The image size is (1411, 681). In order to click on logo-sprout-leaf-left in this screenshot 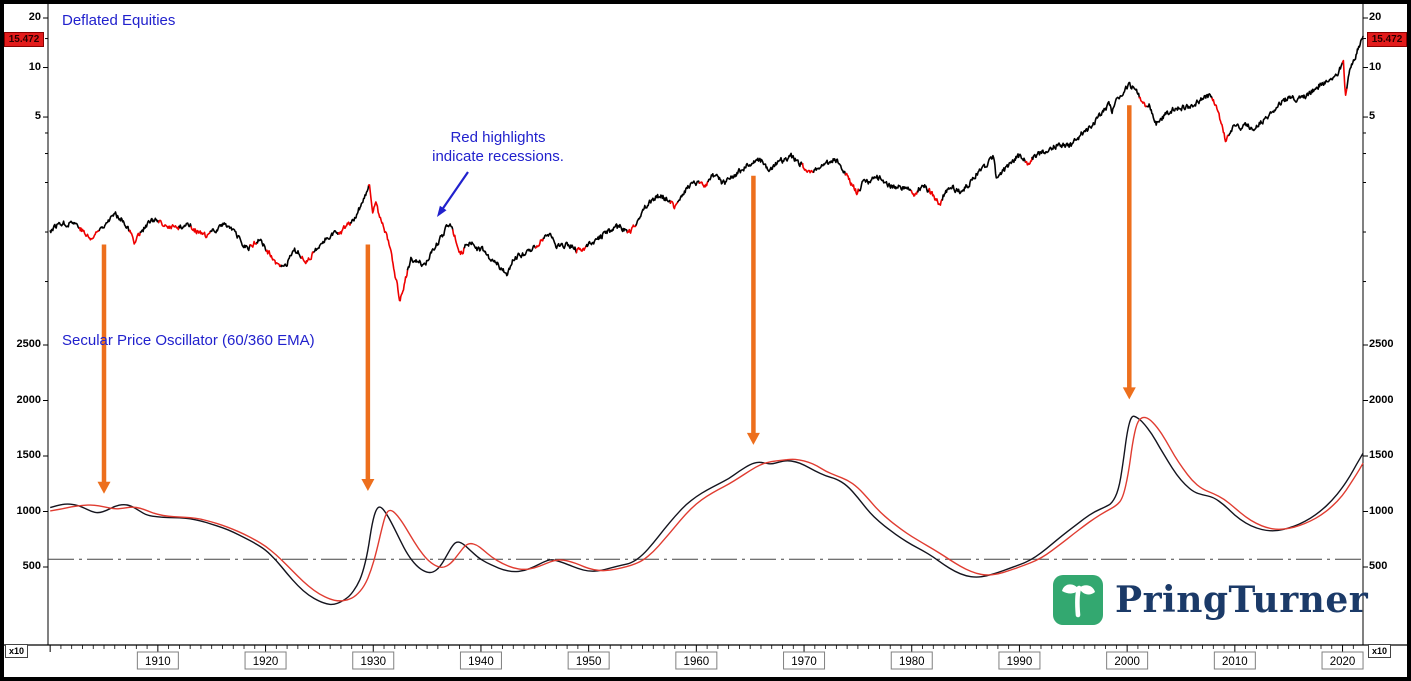, I will do `click(1070, 589)`.